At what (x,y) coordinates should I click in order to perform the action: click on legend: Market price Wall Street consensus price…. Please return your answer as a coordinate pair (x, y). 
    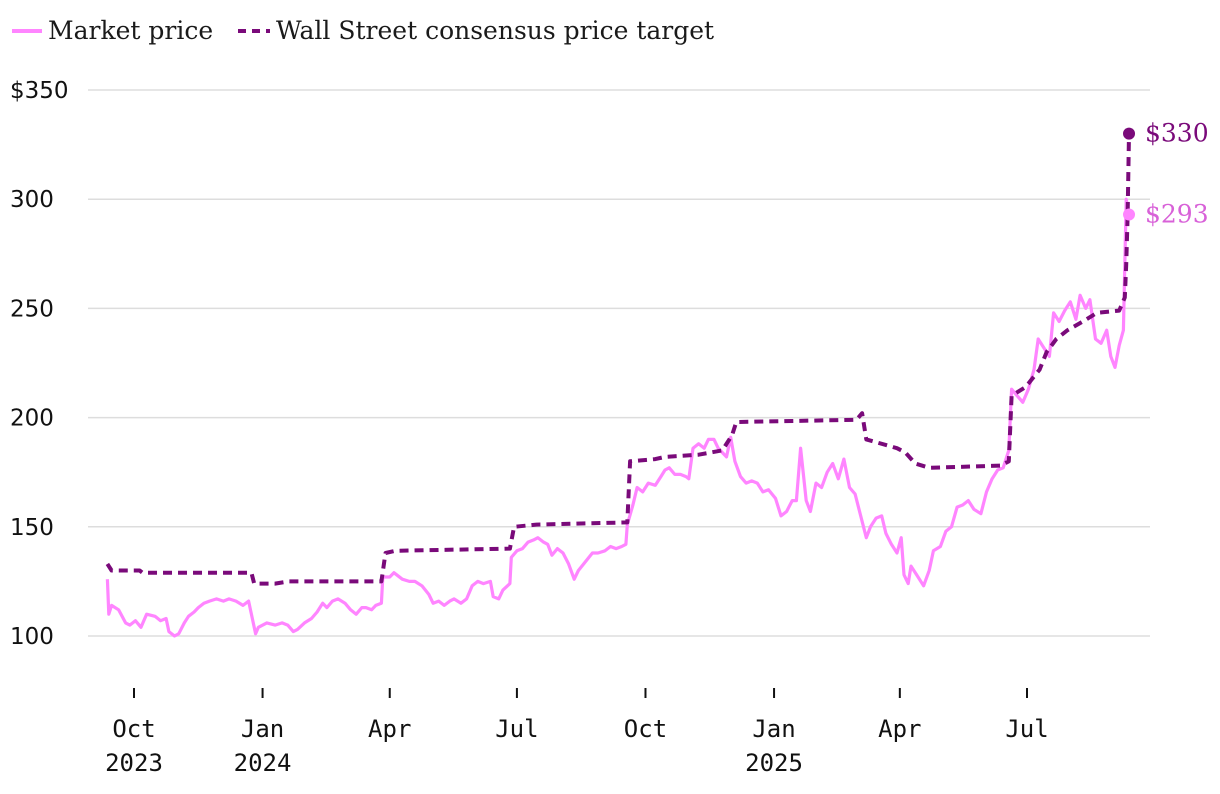
    Looking at the image, I should click on (363, 30).